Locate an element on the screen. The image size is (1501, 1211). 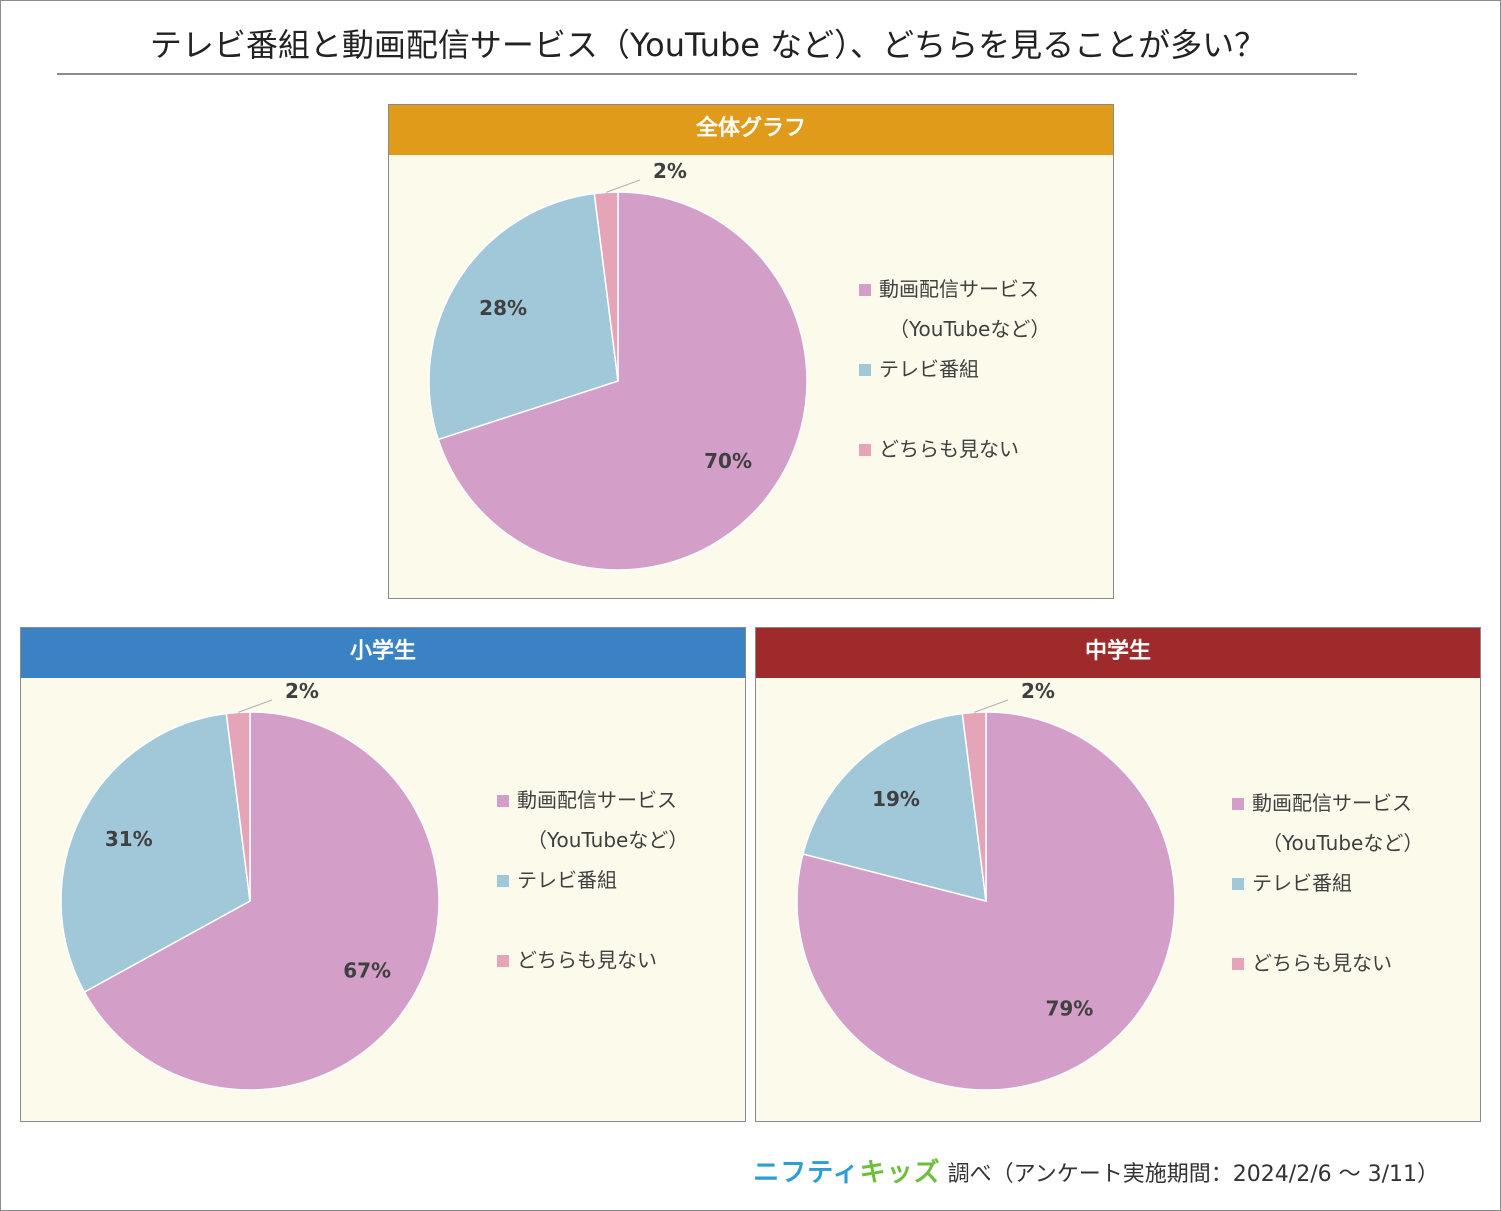
pie-chart-elementary: 67% 31% 2% is located at coordinates (250, 885).